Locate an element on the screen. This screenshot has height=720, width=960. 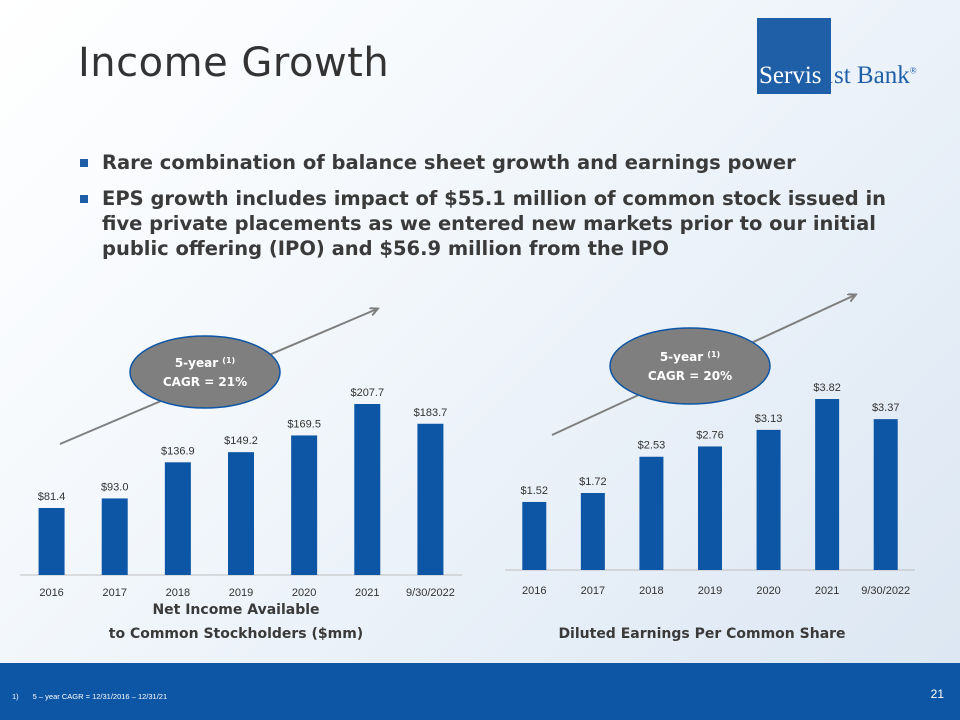
data-label: $3.13 is located at coordinates (769, 419).